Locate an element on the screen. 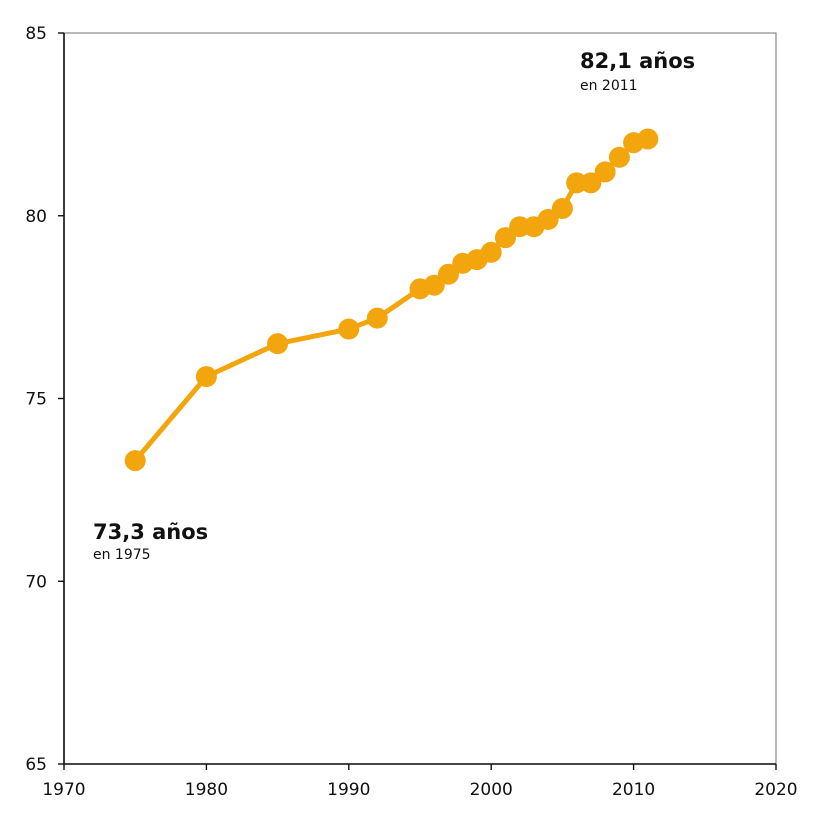  annotation-start-year: en 1975 is located at coordinates (122, 555).